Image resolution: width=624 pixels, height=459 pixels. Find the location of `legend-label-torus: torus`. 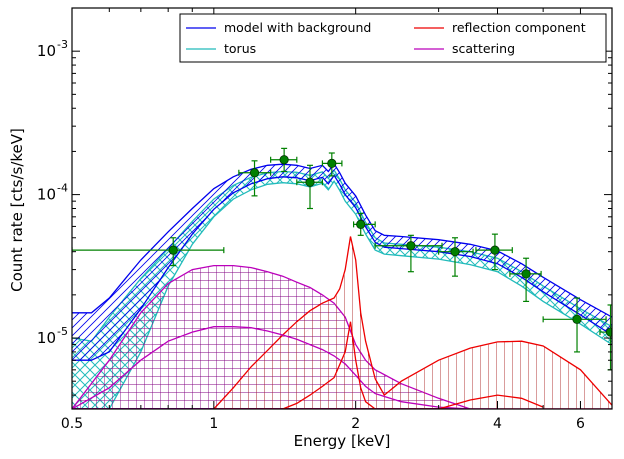

legend-label-torus: torus is located at coordinates (240, 48).